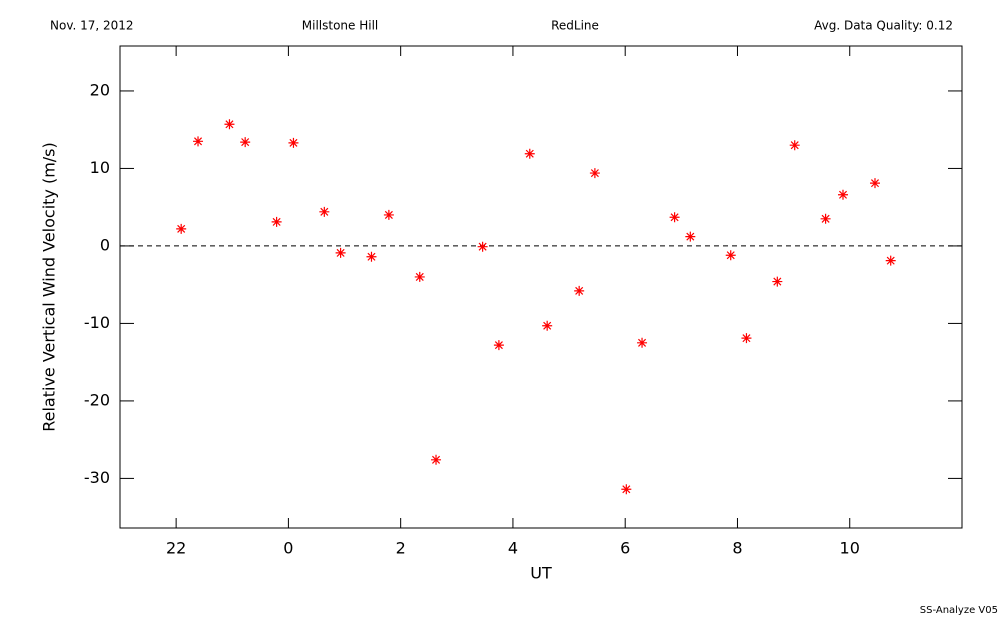 The image size is (1000, 625). I want to click on x-tick-label: 0, so click(288, 548).